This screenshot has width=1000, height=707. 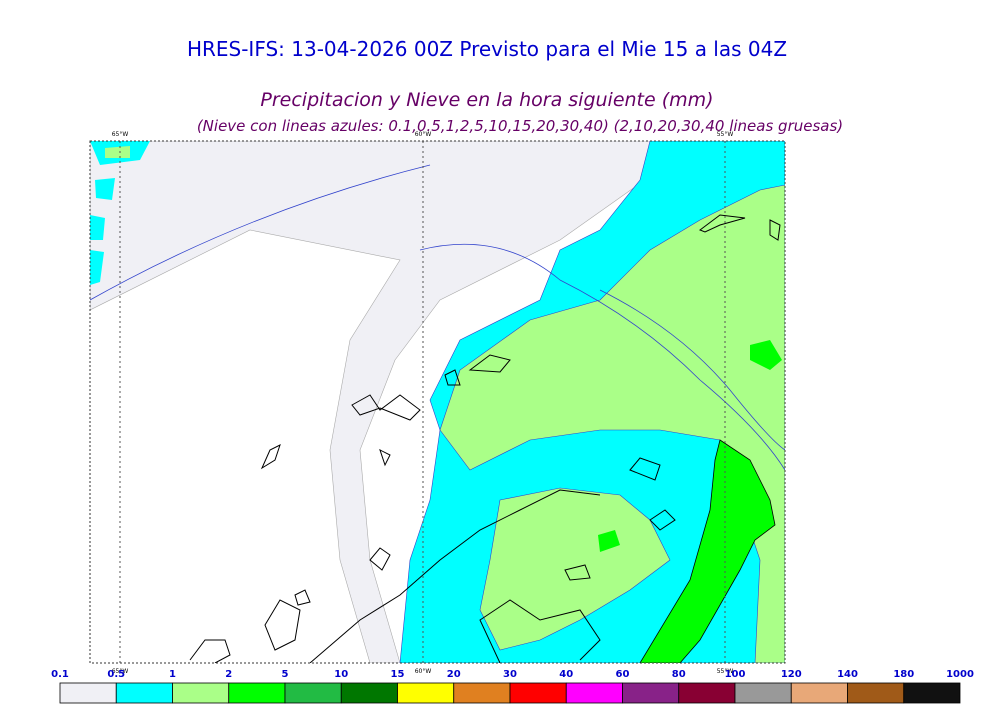 I want to click on colorbar-label: 0.5, so click(x=116, y=674).